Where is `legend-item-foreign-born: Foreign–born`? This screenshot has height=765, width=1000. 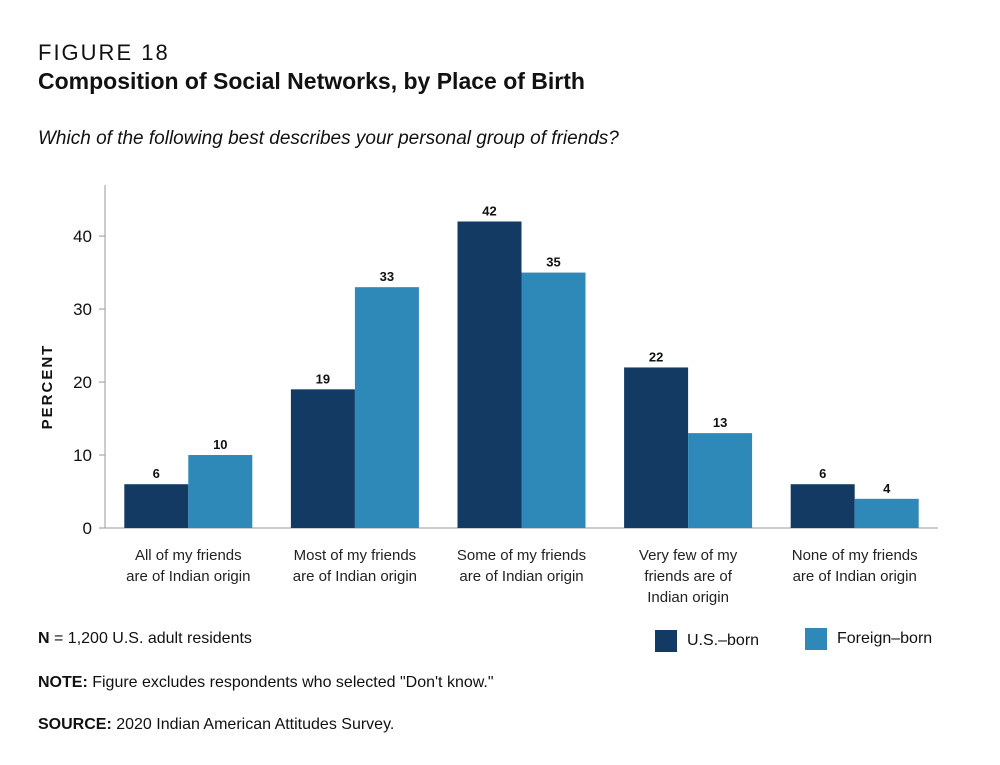
legend-item-foreign-born: Foreign–born is located at coordinates (868, 639).